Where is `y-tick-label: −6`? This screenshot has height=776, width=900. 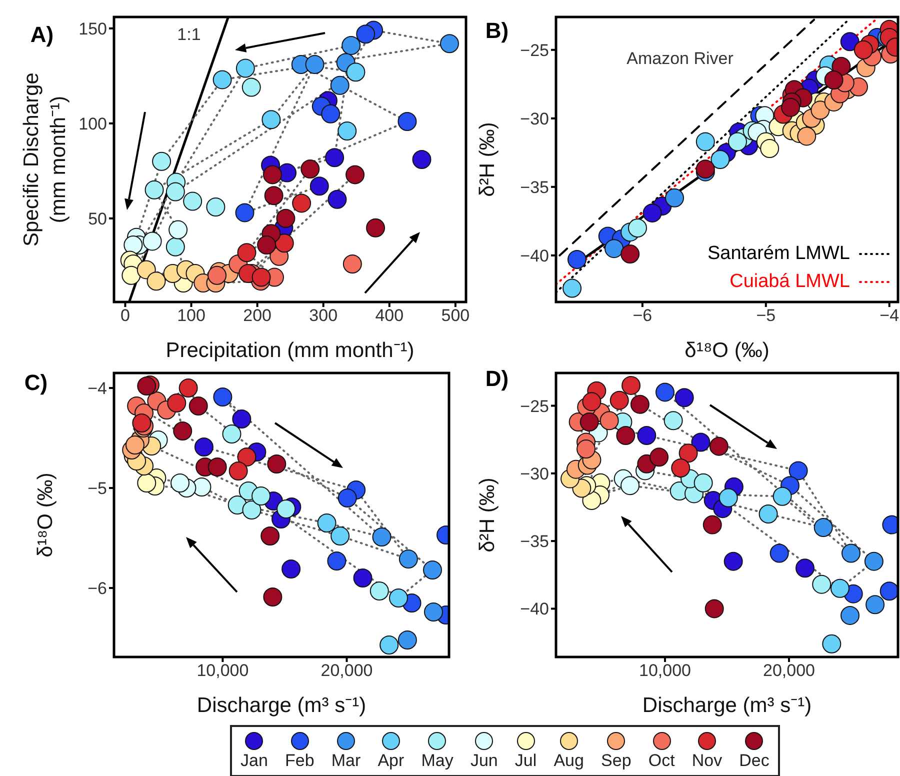
y-tick-label: −6 is located at coordinates (97, 588).